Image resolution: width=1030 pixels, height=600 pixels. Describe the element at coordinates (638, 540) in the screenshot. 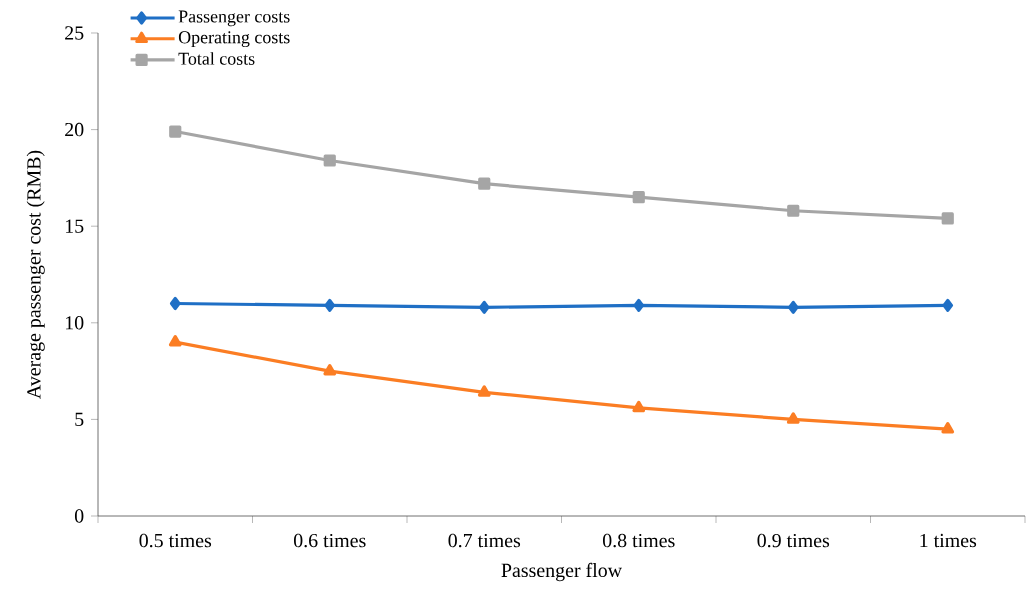

I see `x-tick-label: 0.8 times` at that location.